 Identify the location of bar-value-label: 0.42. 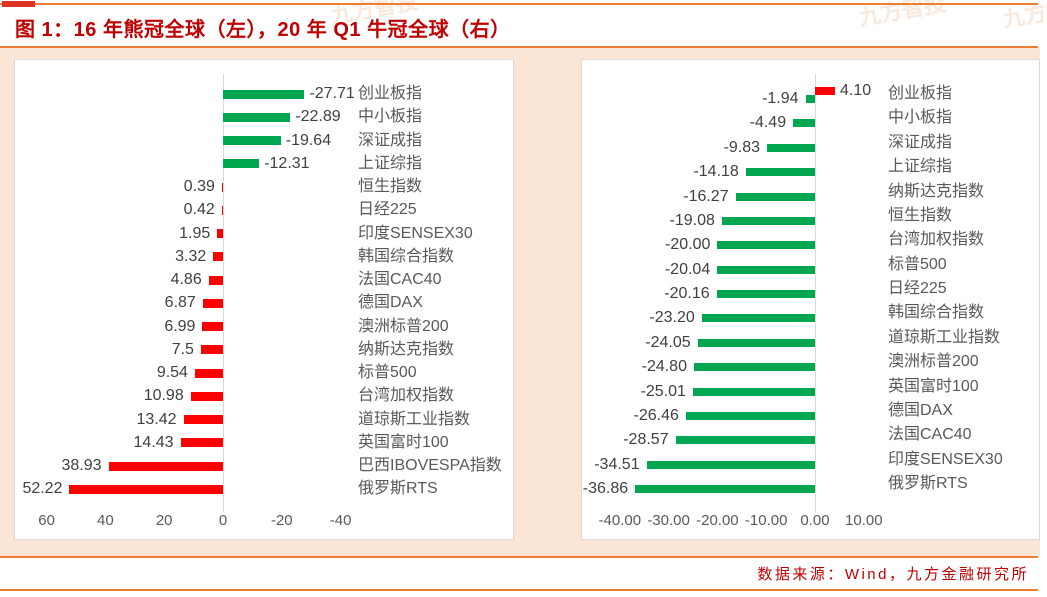
(199, 210).